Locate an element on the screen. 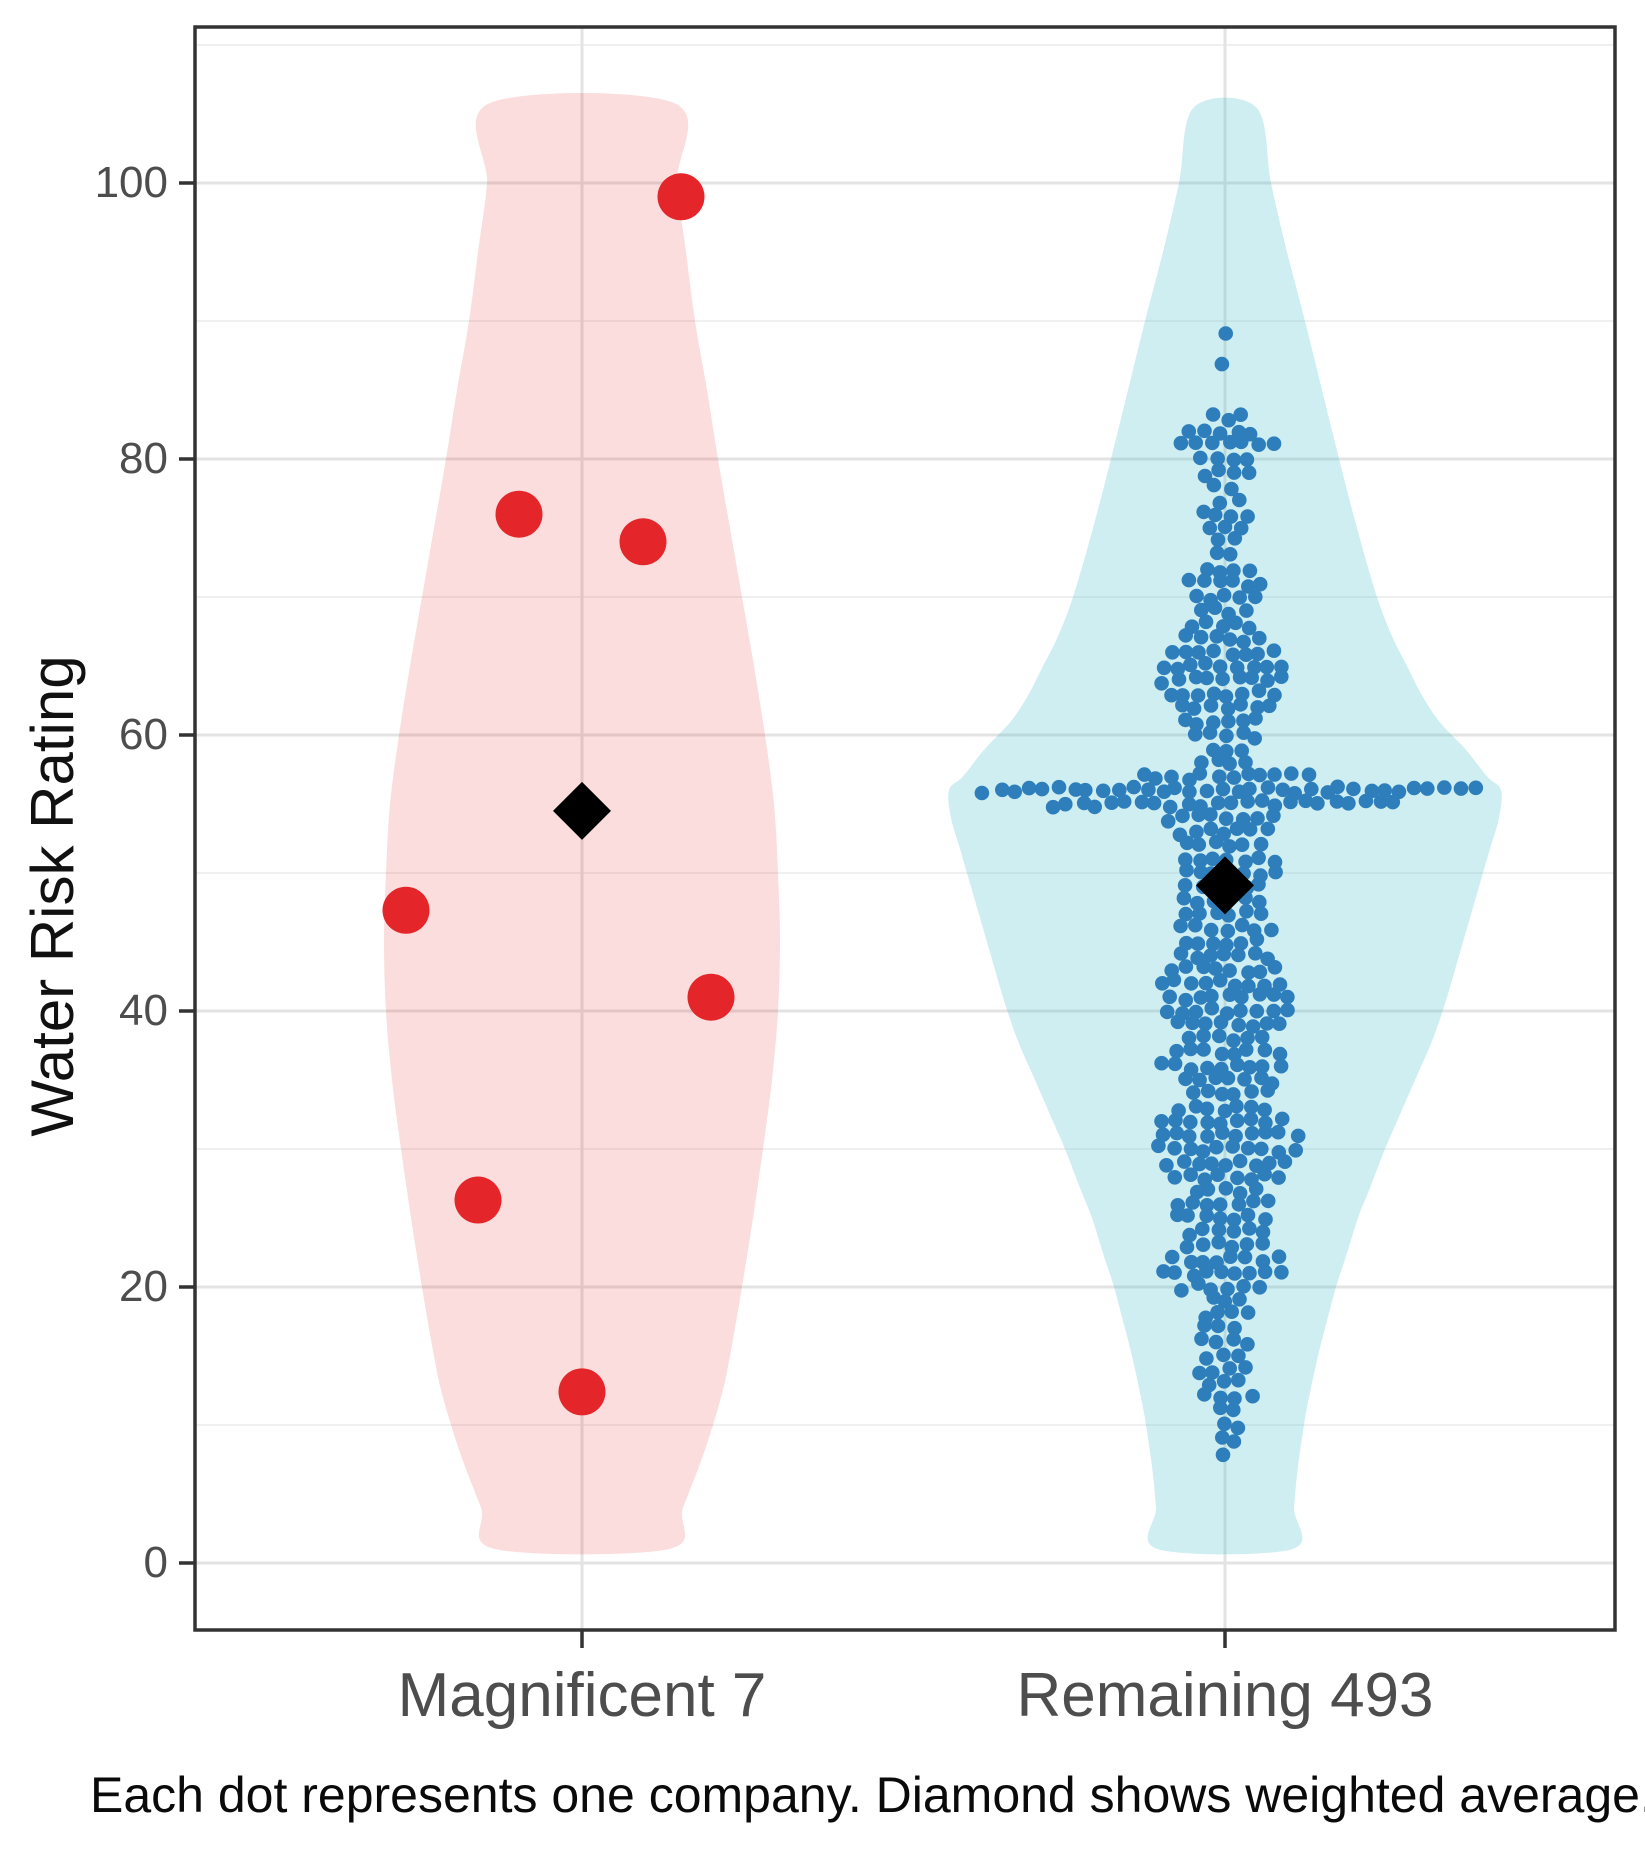  y-tick-label-0: 0 is located at coordinates (155, 1562).